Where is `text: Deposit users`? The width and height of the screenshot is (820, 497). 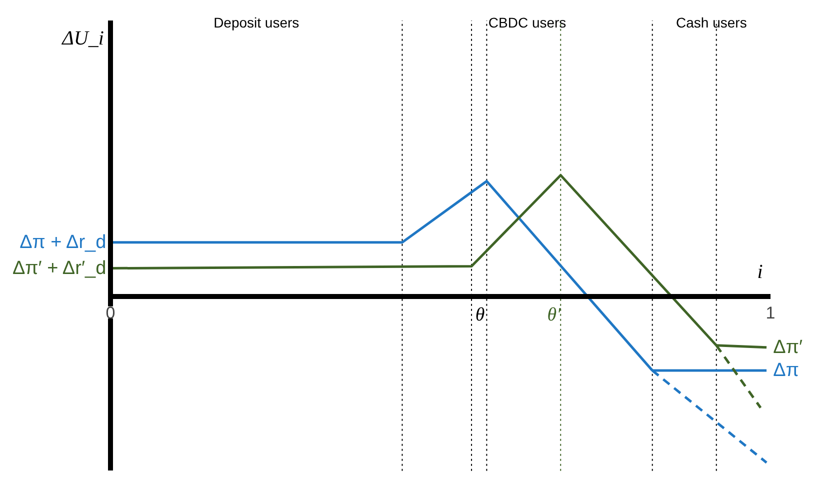
text: Deposit users is located at coordinates (257, 22).